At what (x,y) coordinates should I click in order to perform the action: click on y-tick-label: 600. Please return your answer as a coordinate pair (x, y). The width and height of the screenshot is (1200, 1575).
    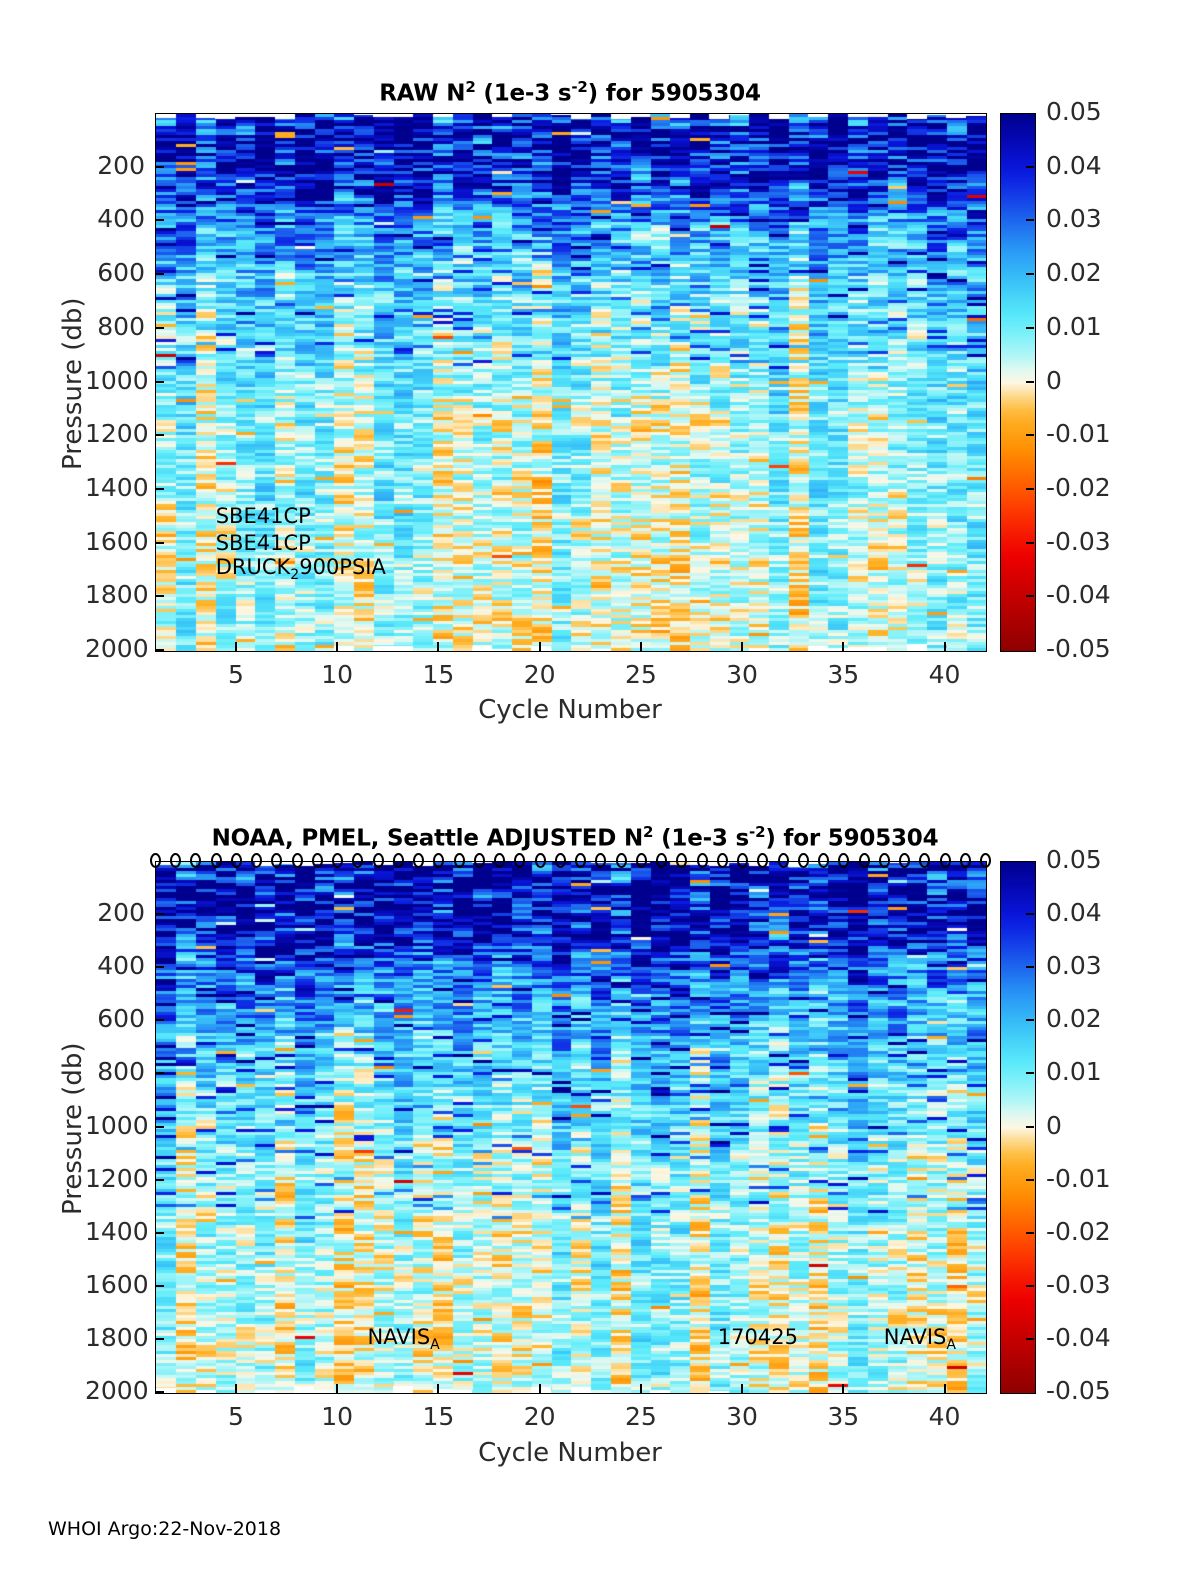
    Looking at the image, I should click on (121, 1019).